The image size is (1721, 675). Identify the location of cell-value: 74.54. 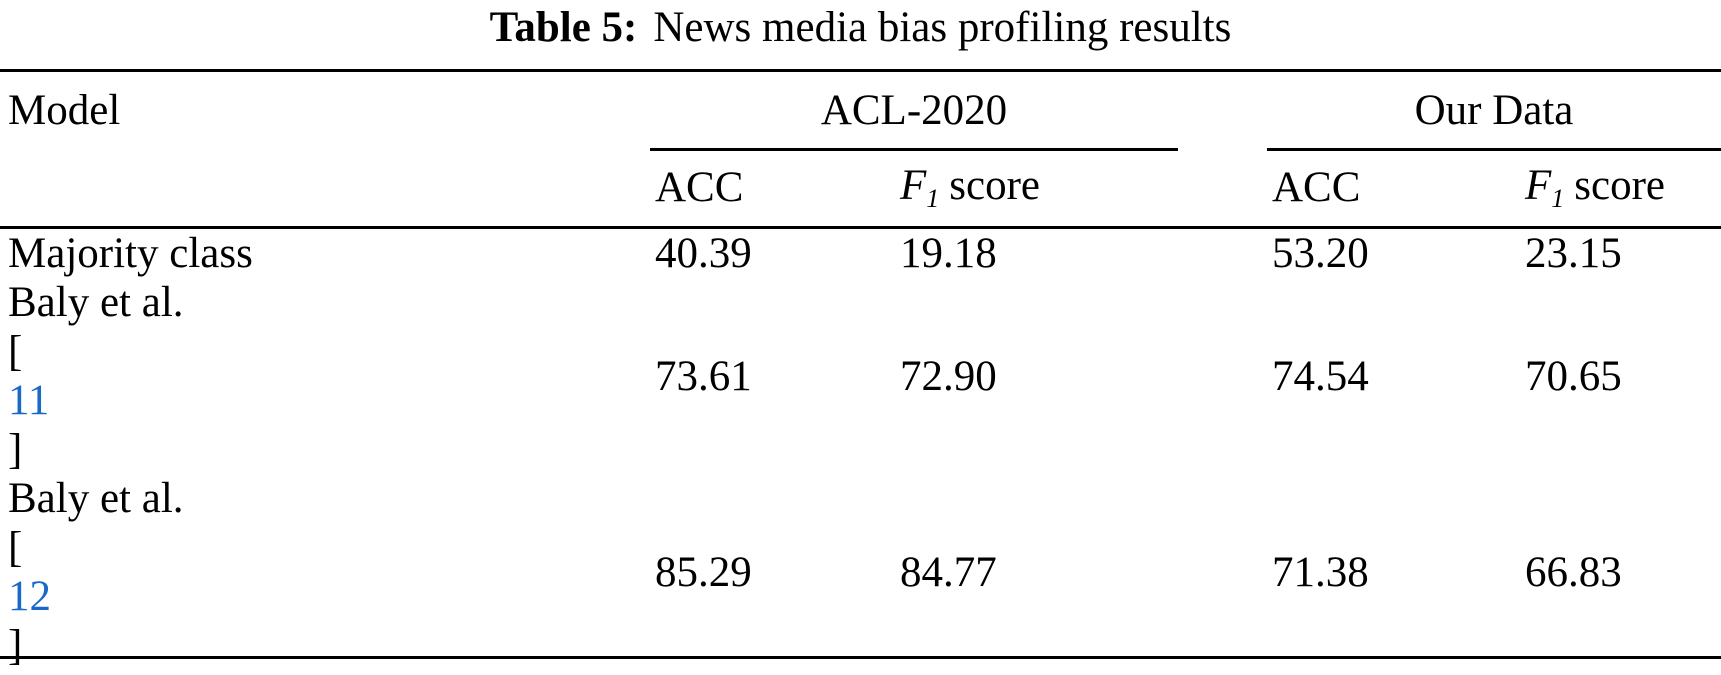
(1320, 376).